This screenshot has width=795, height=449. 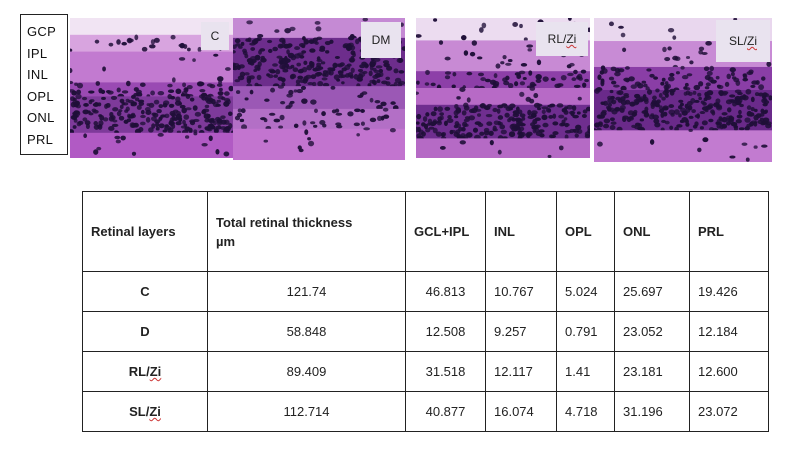 What do you see at coordinates (652, 331) in the screenshot?
I see `cell-onl: 23.052` at bounding box center [652, 331].